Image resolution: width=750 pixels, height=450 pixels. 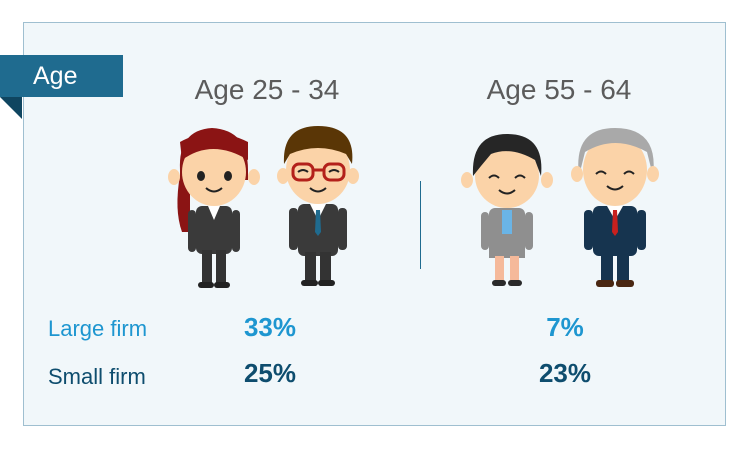 I want to click on group-title-25-34: Age 25 - 34, so click(x=267, y=89).